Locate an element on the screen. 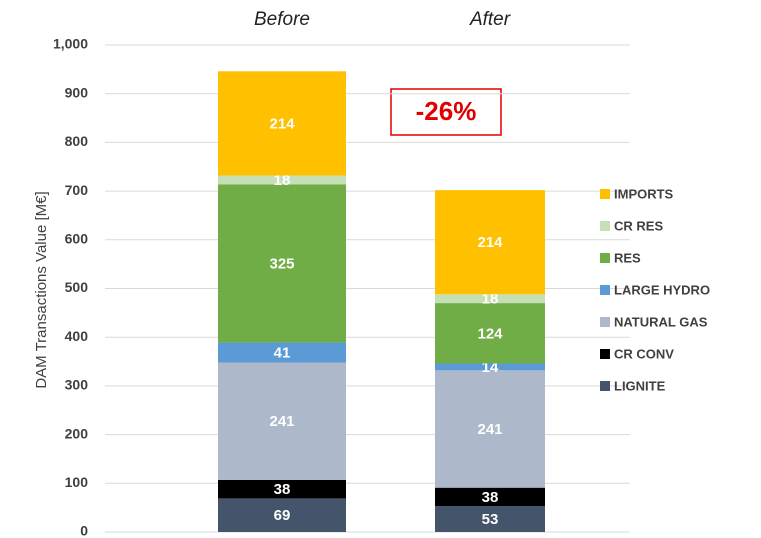 Image resolution: width=761 pixels, height=538 pixels. legend-label: LARGE HYDRO is located at coordinates (662, 289).